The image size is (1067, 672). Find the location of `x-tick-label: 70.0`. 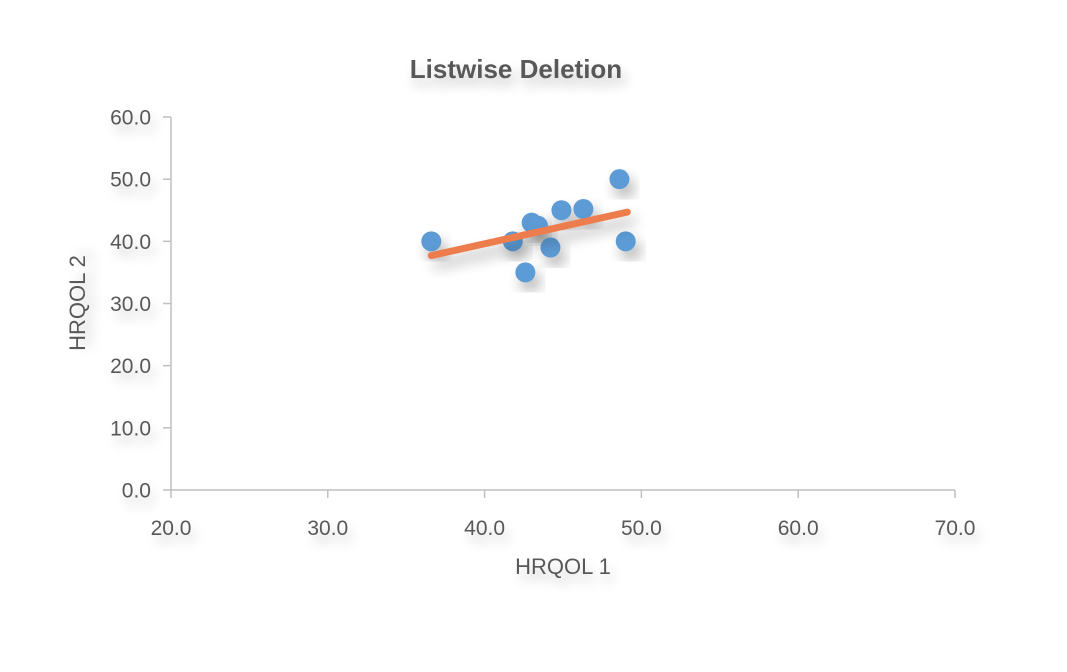

x-tick-label: 70.0 is located at coordinates (955, 528).